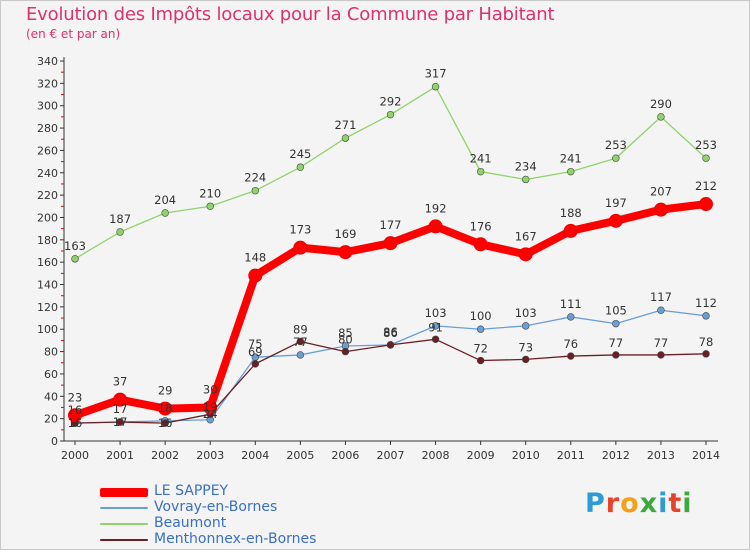  Describe the element at coordinates (47, 195) in the screenshot. I see `y-tick-label: 220` at that location.